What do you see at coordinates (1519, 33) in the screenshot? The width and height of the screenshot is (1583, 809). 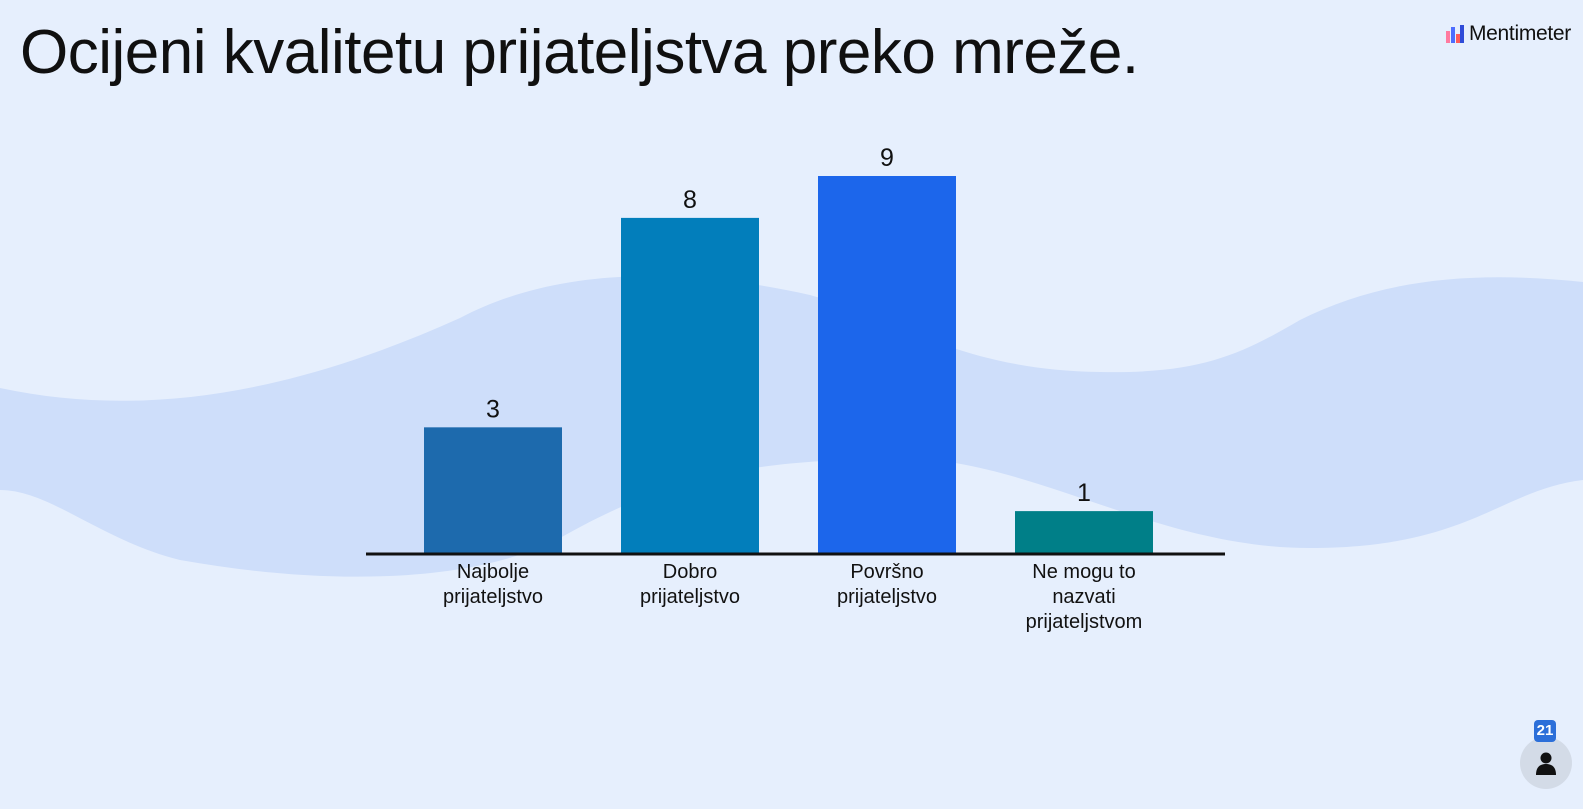 I see `brand-name: Mentimeter` at bounding box center [1519, 33].